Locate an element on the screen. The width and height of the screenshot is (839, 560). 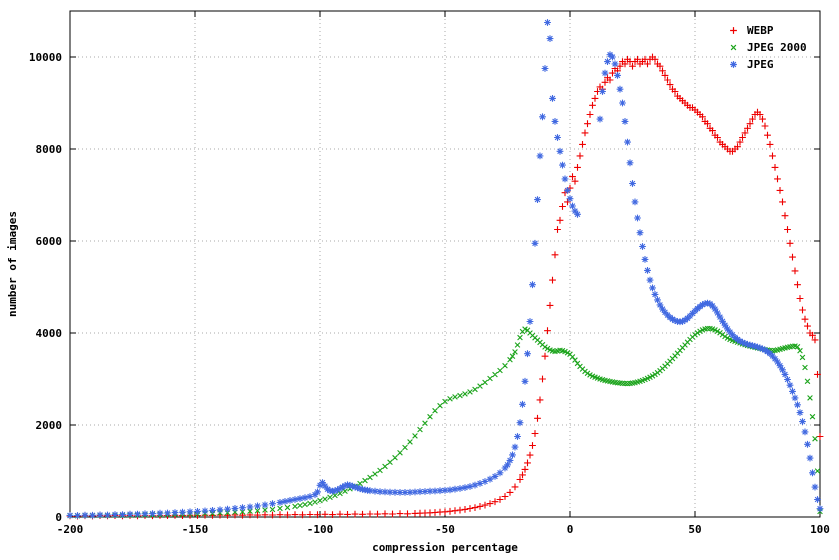
webp-plus-marker-icon is located at coordinates (733, 30).